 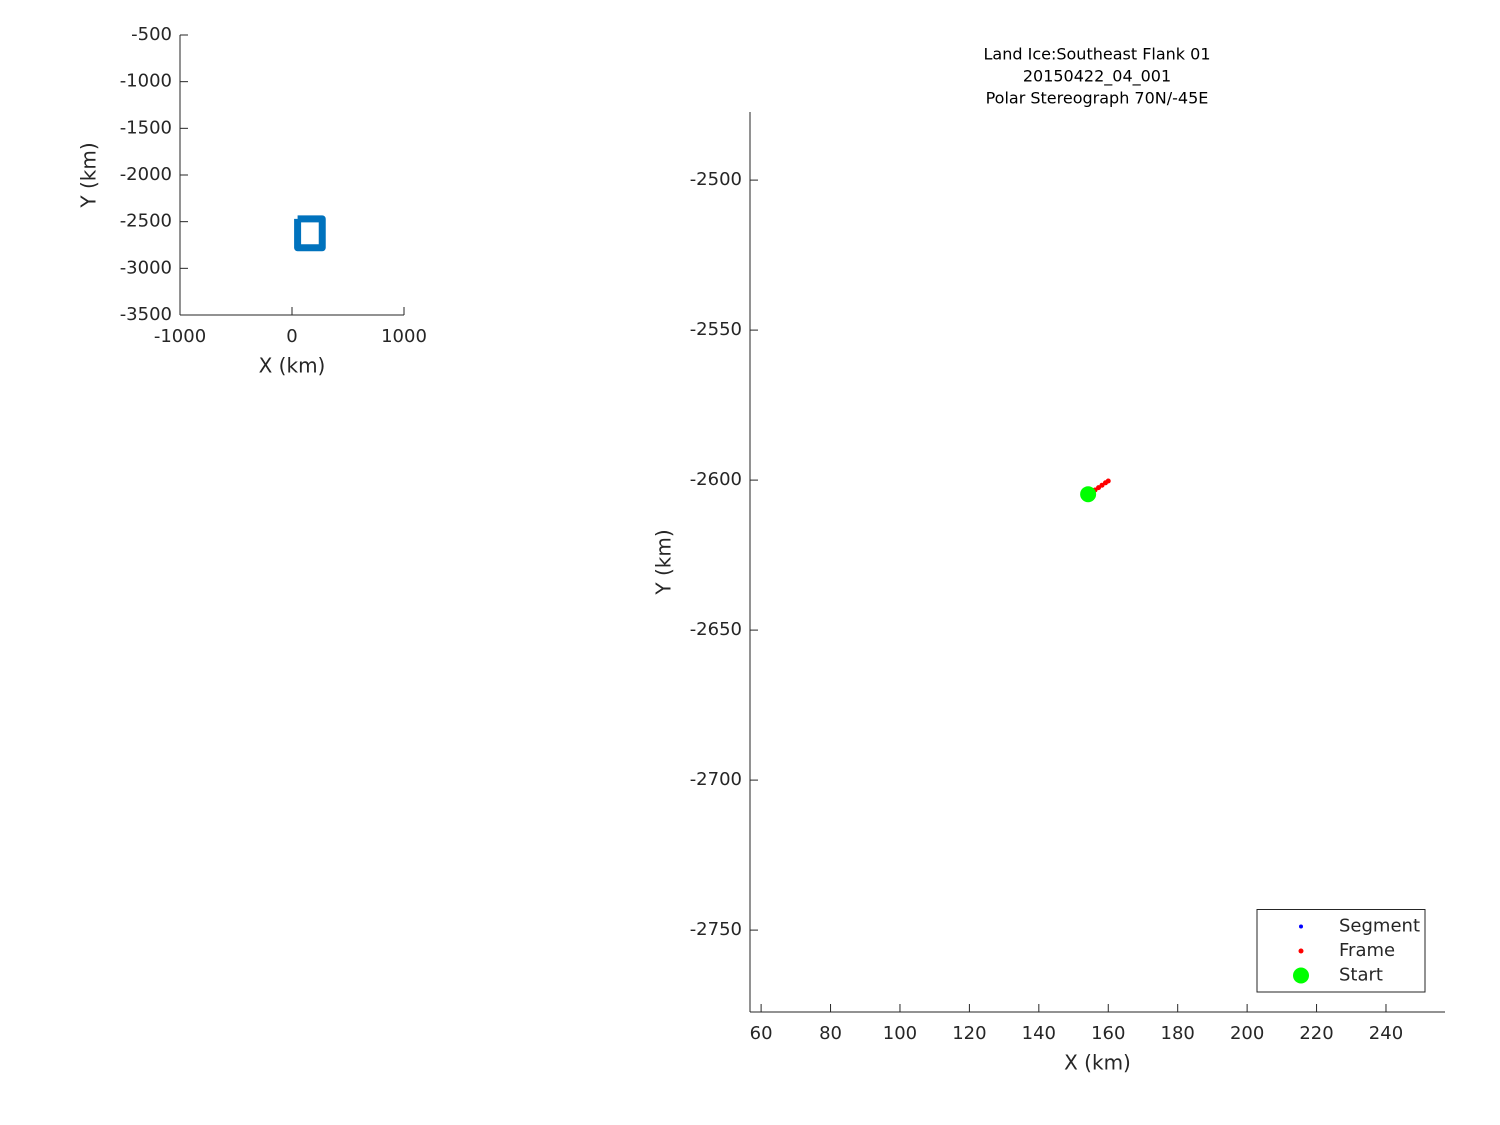 What do you see at coordinates (1316, 1033) in the screenshot?
I see `x-tick-label: 220` at bounding box center [1316, 1033].